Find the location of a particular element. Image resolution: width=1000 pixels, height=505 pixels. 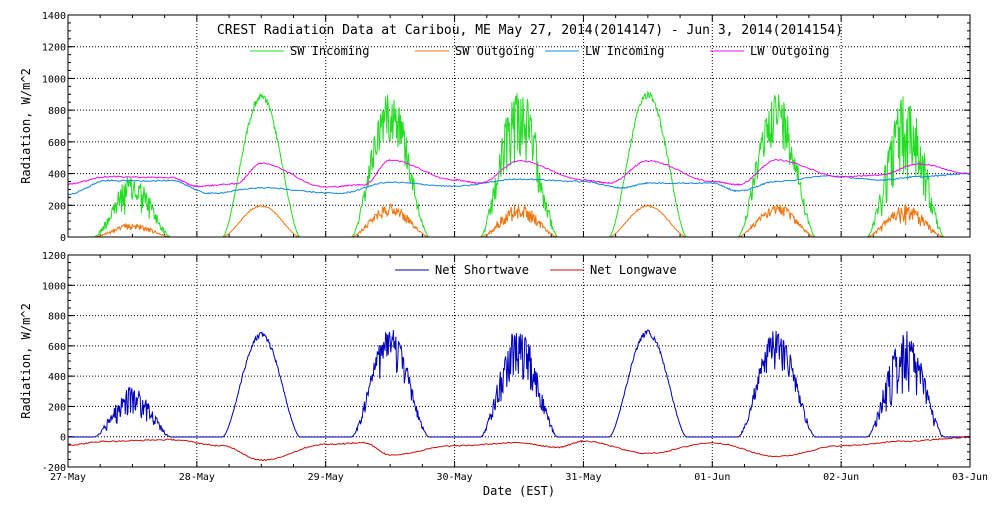

legend-label-lw_in: LW Incoming is located at coordinates (624, 51).